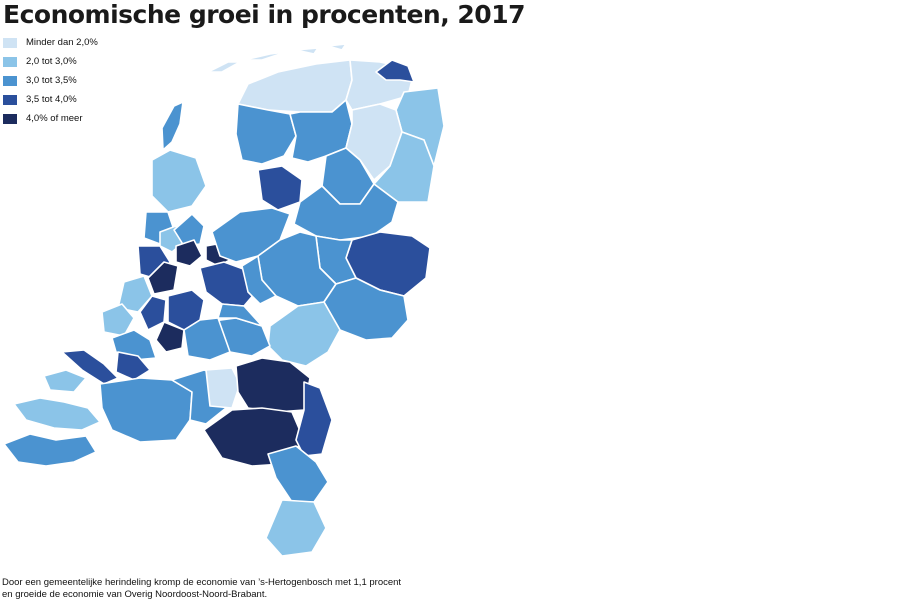  What do you see at coordinates (304, 334) in the screenshot?
I see `region-arnhem-nijmegen` at bounding box center [304, 334].